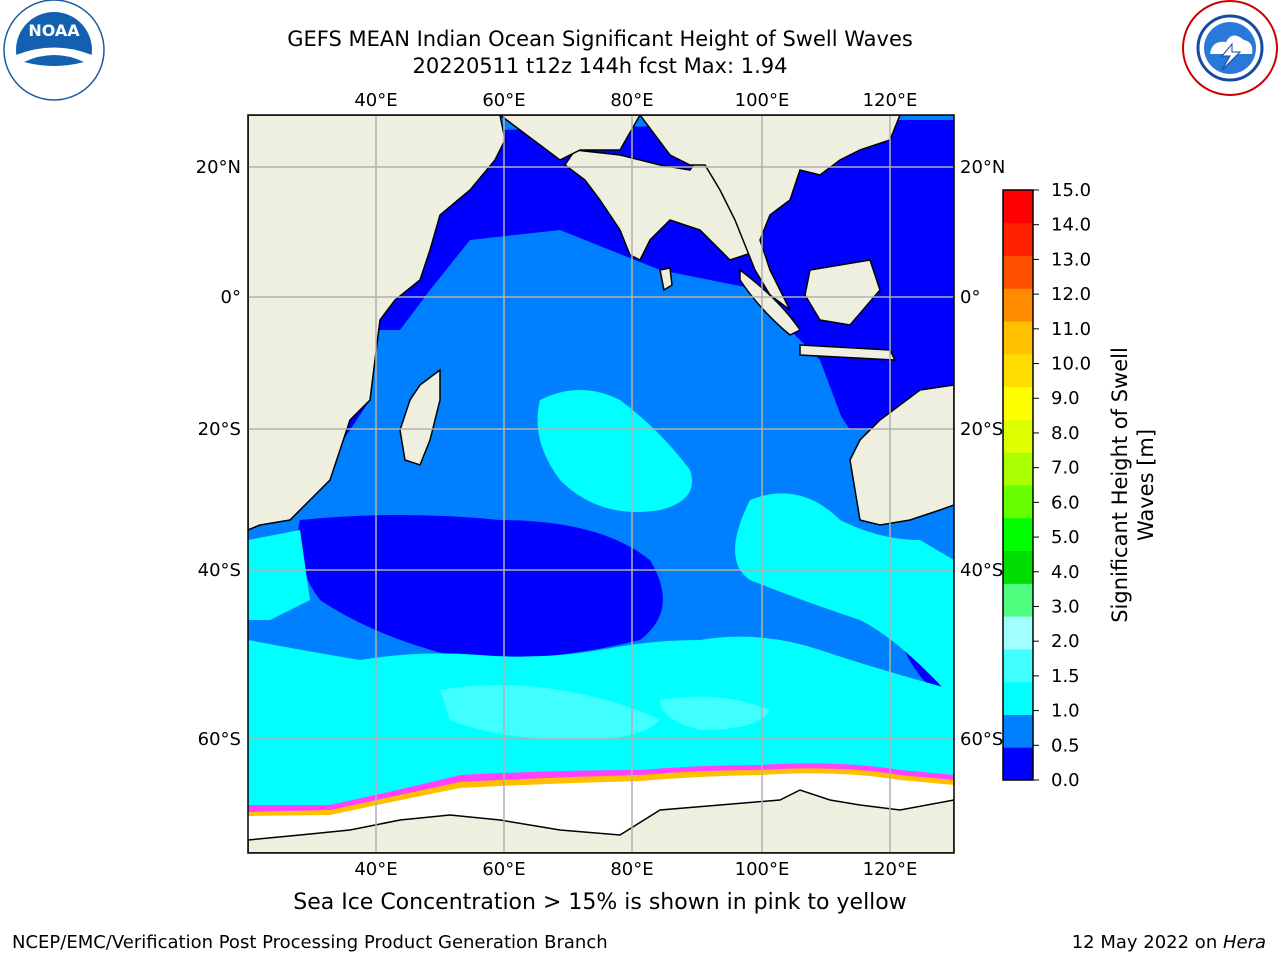 This screenshot has width=1280, height=960. What do you see at coordinates (981, 429) in the screenshot?
I see `lat-label-right: 20°S` at bounding box center [981, 429].